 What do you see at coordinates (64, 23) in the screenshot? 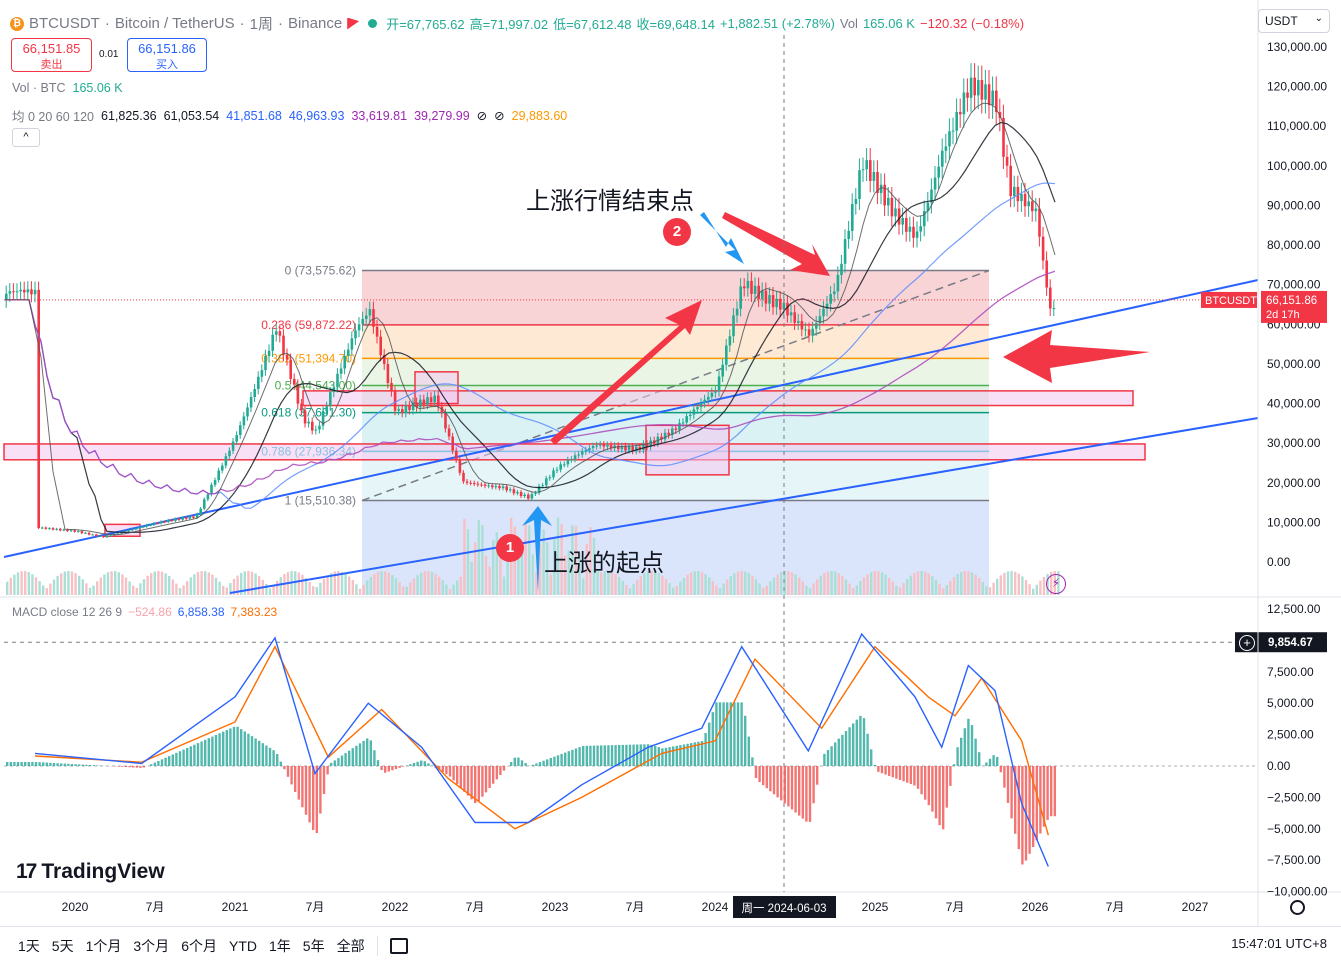
I see `symbol-ticker: BTCUSDT` at bounding box center [64, 23].